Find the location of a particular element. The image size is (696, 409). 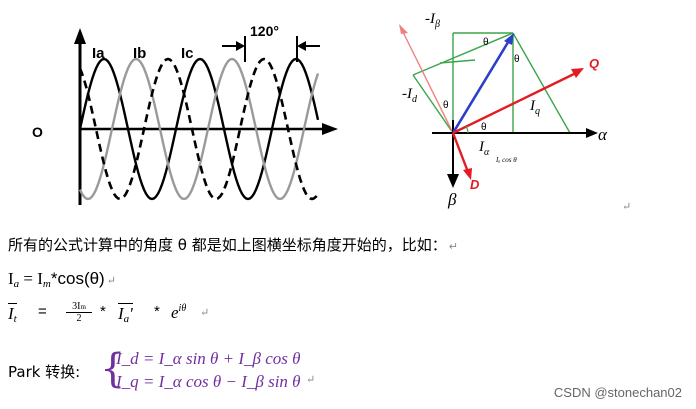

alpha-axis-arrow is located at coordinates (592, 133).